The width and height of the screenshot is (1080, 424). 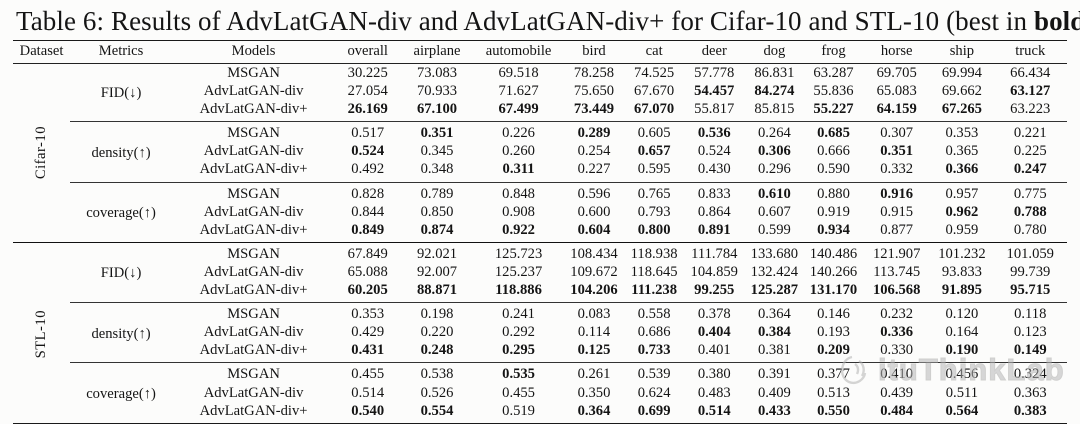 I want to click on value-cell: 0.844, so click(x=368, y=211).